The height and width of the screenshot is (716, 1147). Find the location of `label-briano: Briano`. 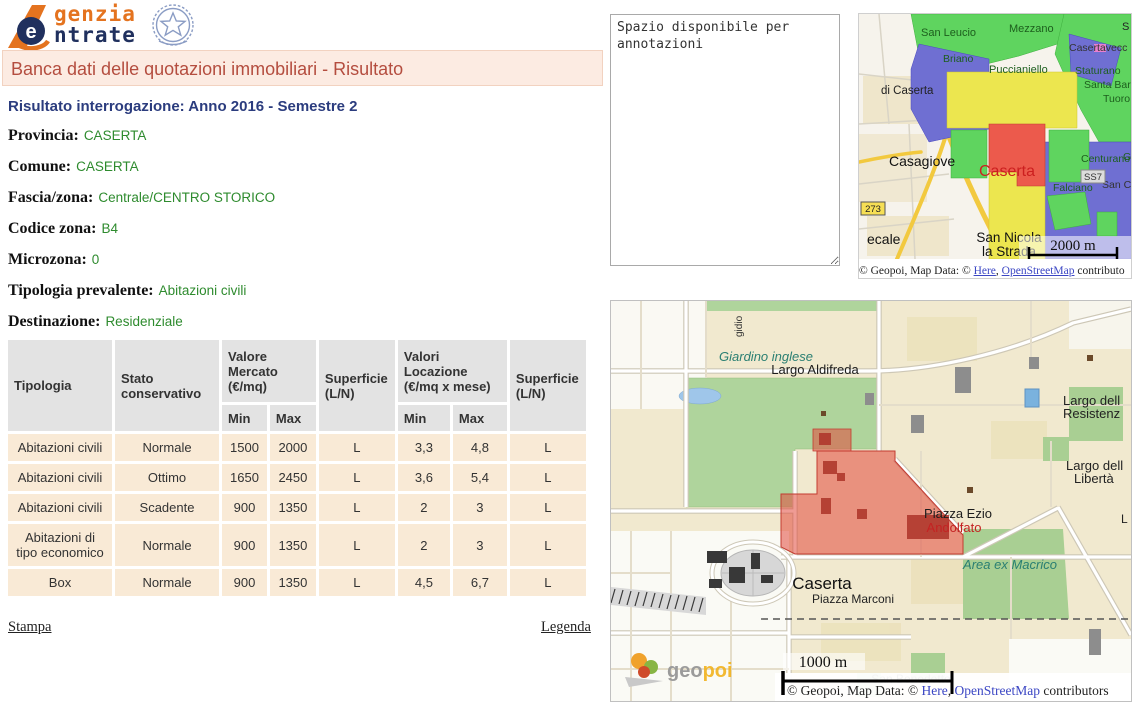

label-briano: Briano is located at coordinates (958, 59).